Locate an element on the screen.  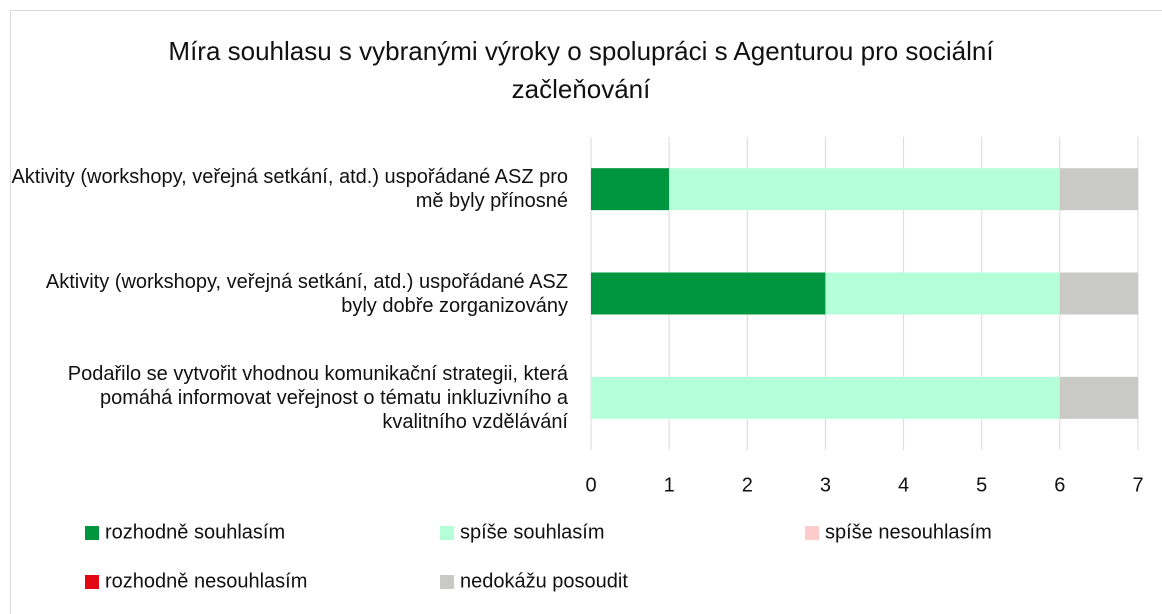
x-tick-label: 7 is located at coordinates (1137, 485).